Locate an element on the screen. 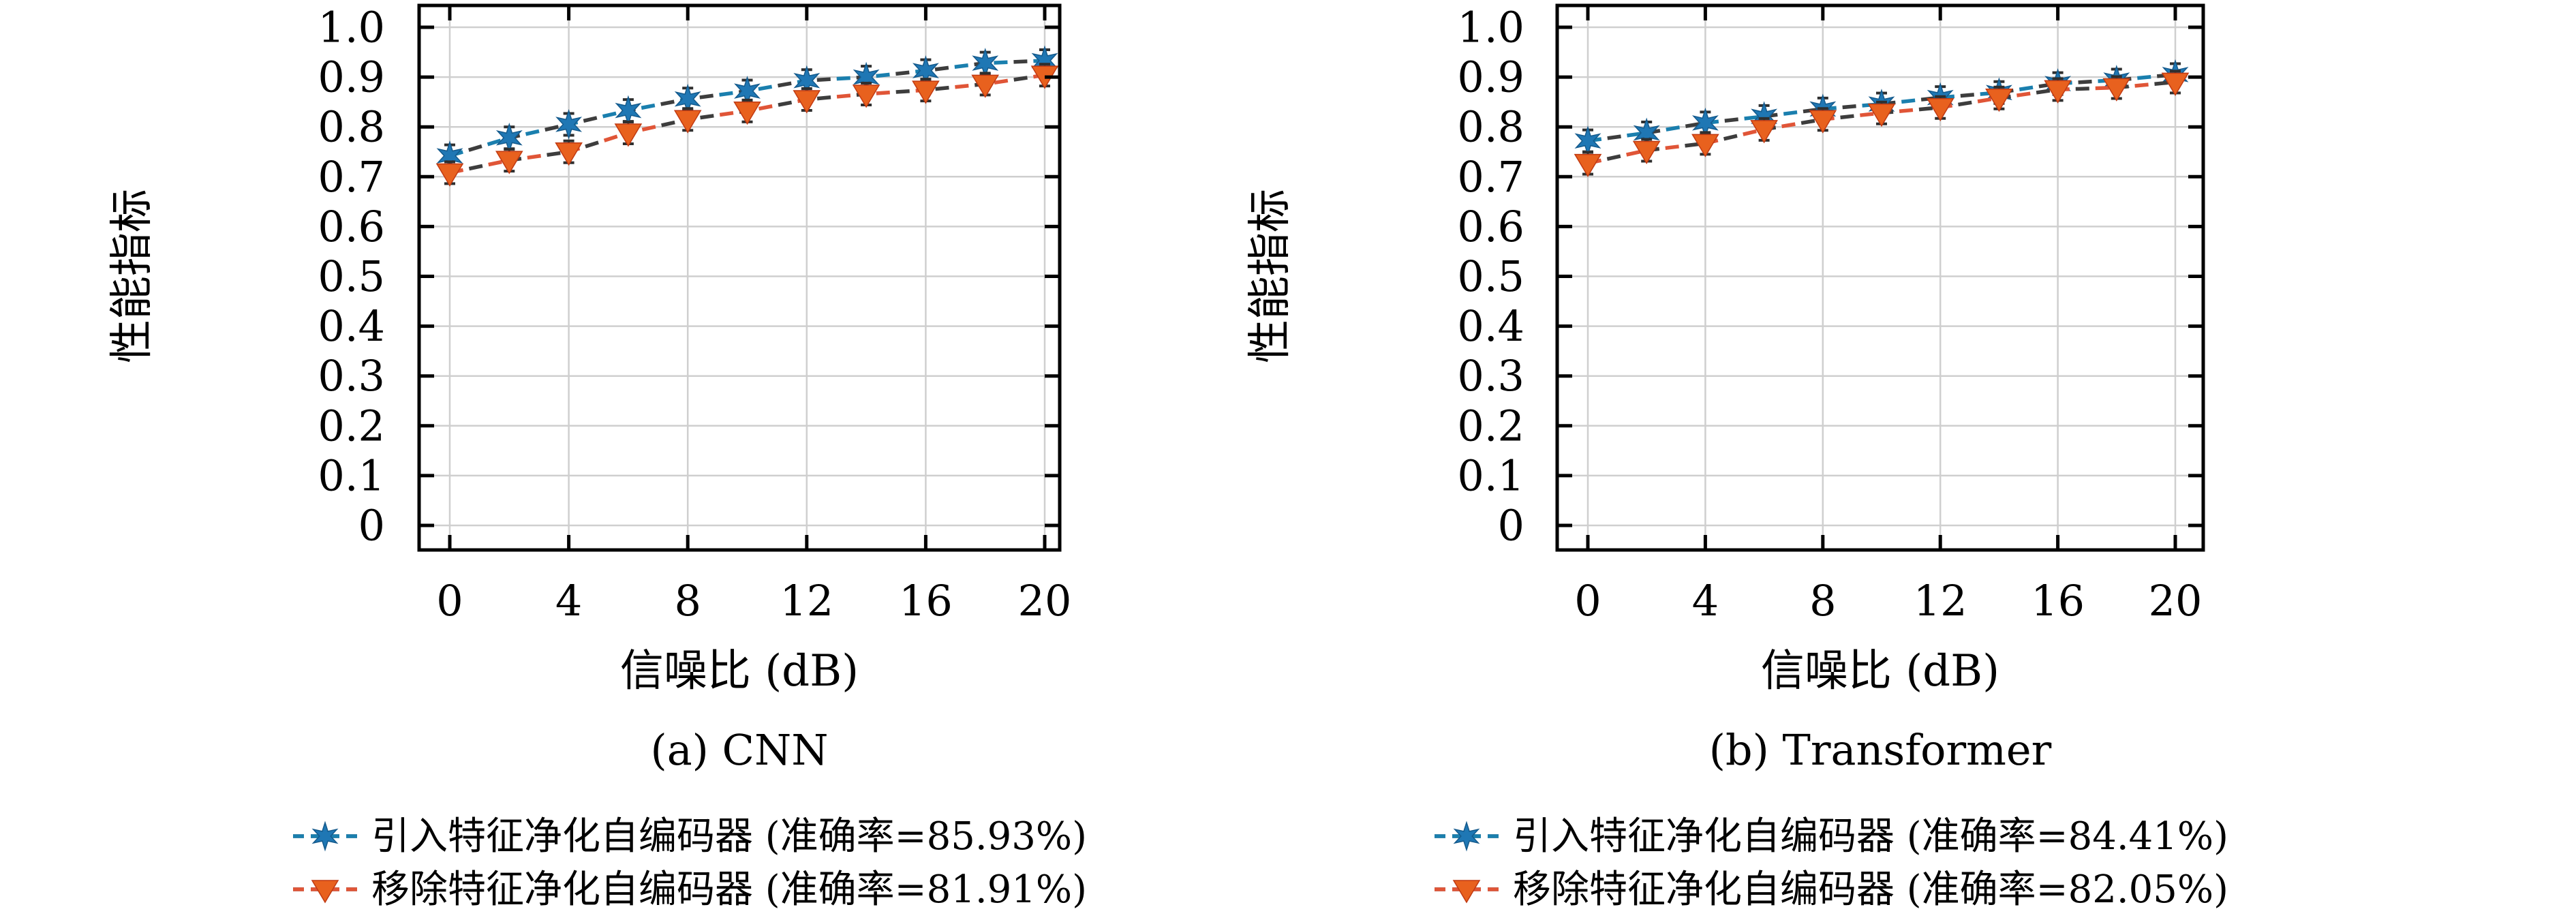 This screenshot has width=2576, height=920. legend-item: 引入特征净化自编码器 (准确率=85.93%) is located at coordinates (690, 836).